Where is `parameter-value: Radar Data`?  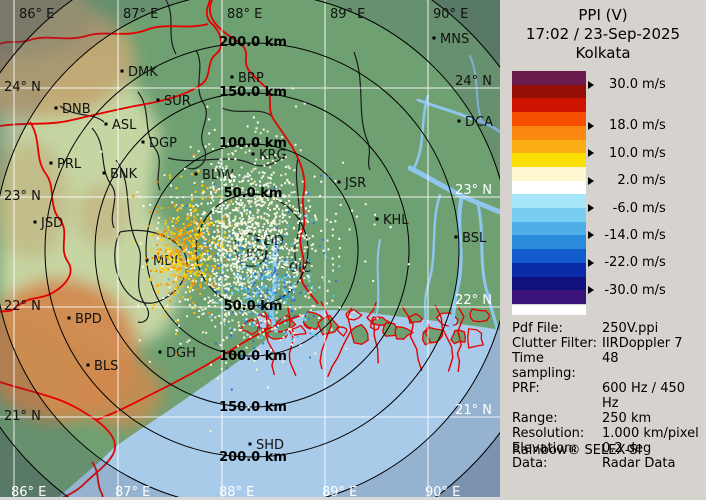
parameter-value: Radar Data is located at coordinates (639, 463).